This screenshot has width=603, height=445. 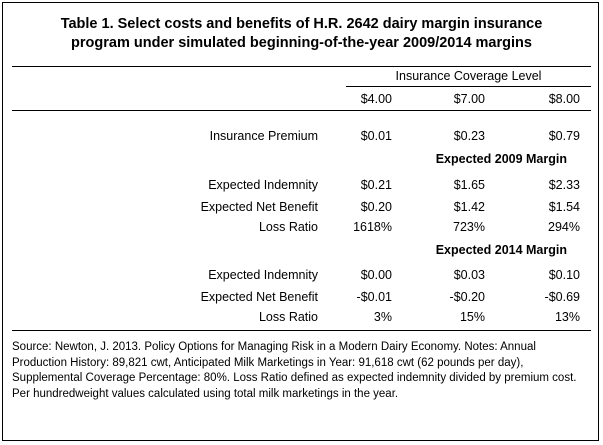 I want to click on cell: $0.03, so click(x=469, y=275).